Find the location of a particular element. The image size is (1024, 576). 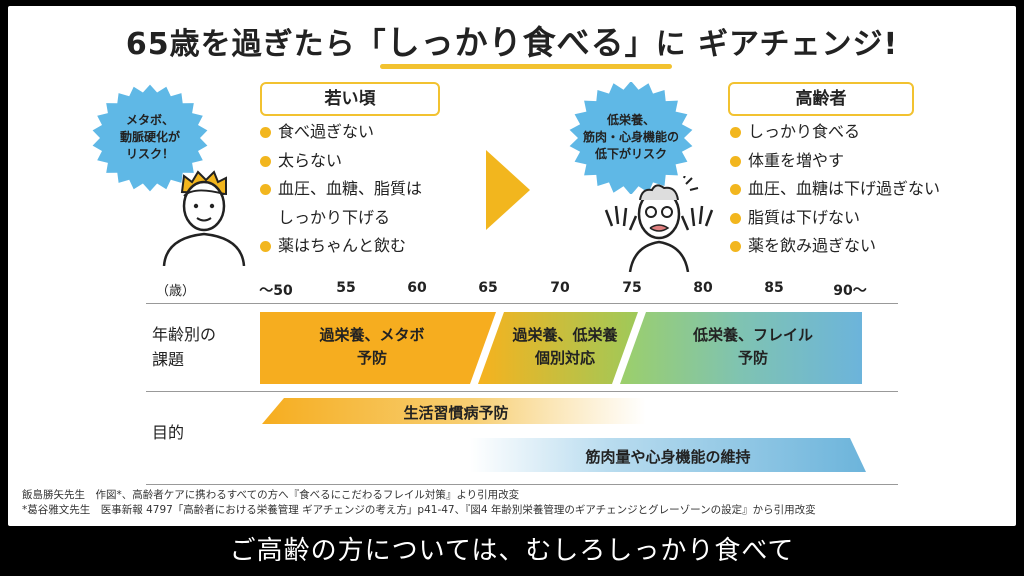

issue-segment-1-label: 過栄養、メタボ 予防 is located at coordinates (372, 347).